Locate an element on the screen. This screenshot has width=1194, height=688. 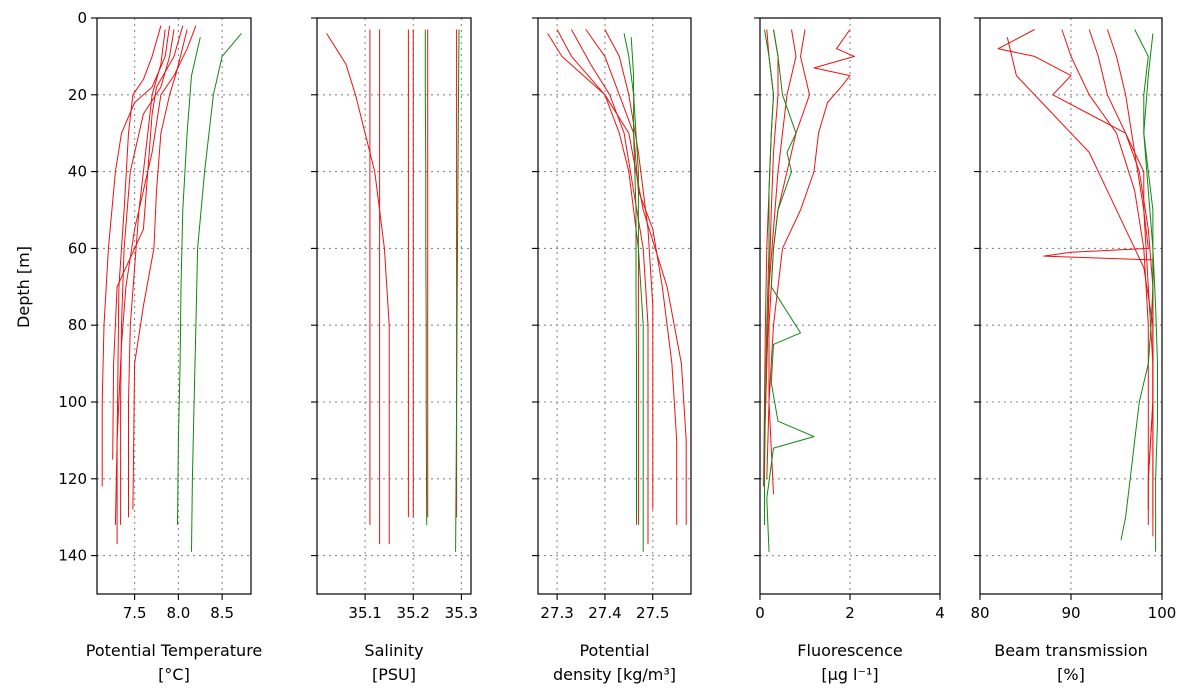
y-tick-label: 100 is located at coordinates (72, 402).